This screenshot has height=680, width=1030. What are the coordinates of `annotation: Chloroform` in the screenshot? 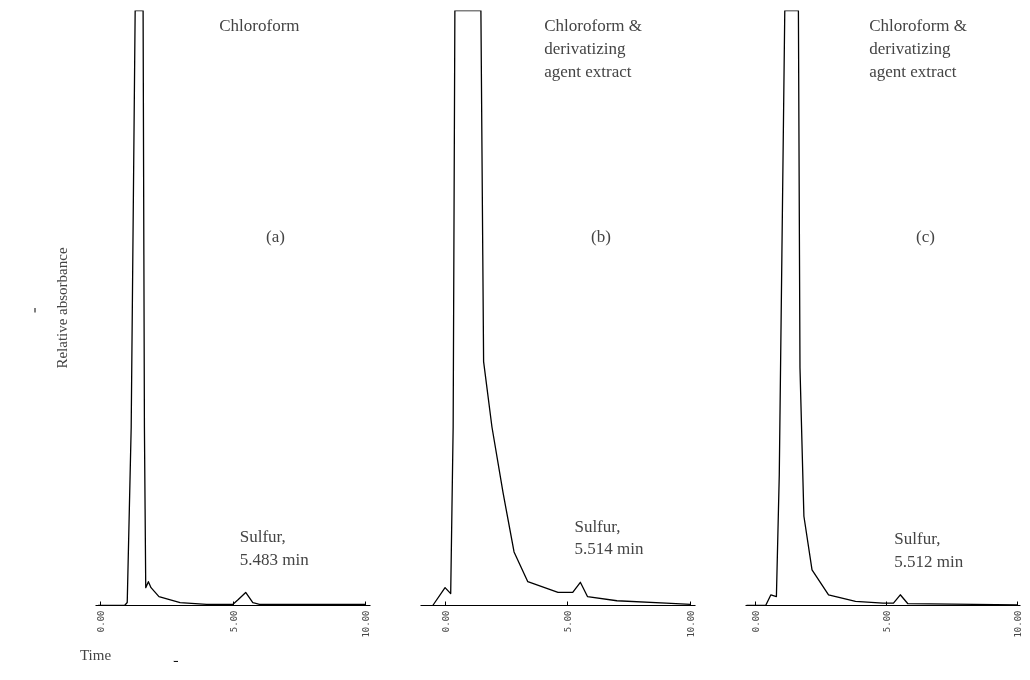 It's located at (259, 26).